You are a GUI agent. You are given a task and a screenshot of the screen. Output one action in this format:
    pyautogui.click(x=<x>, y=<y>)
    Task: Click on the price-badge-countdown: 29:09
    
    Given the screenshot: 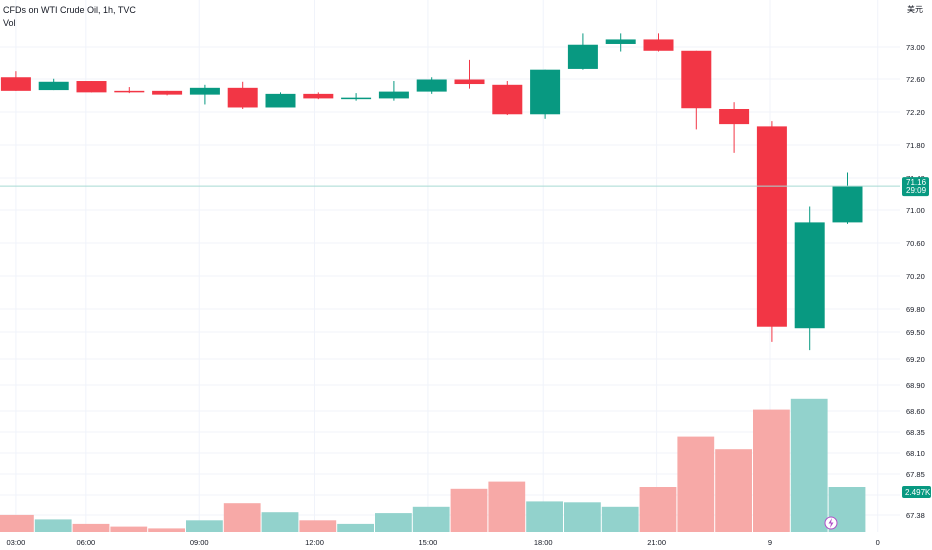 What is the action you would take?
    pyautogui.click(x=916, y=190)
    